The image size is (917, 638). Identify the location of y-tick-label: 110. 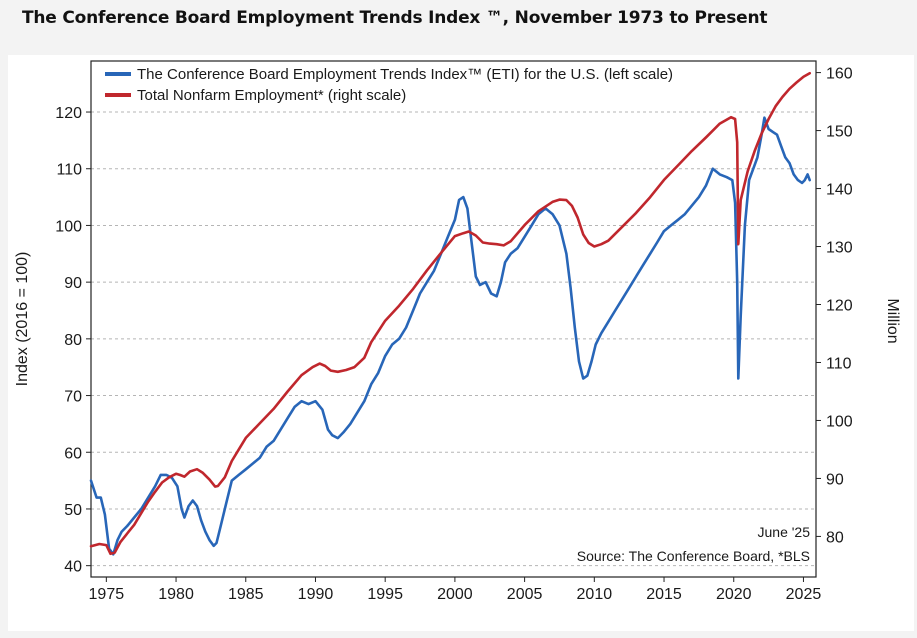
(69, 170).